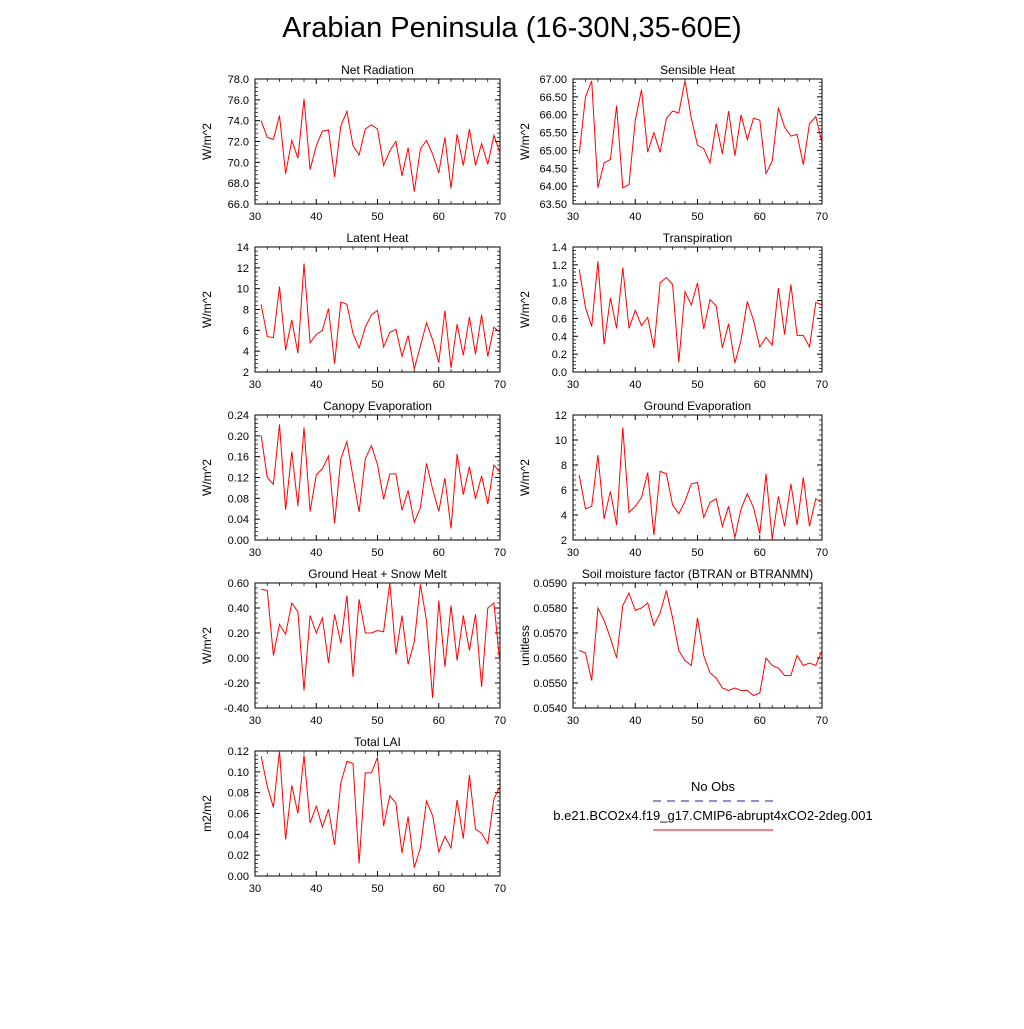 The height and width of the screenshot is (1029, 1024). Describe the element at coordinates (238, 163) in the screenshot. I see `y-tick-label: 70.0` at that location.